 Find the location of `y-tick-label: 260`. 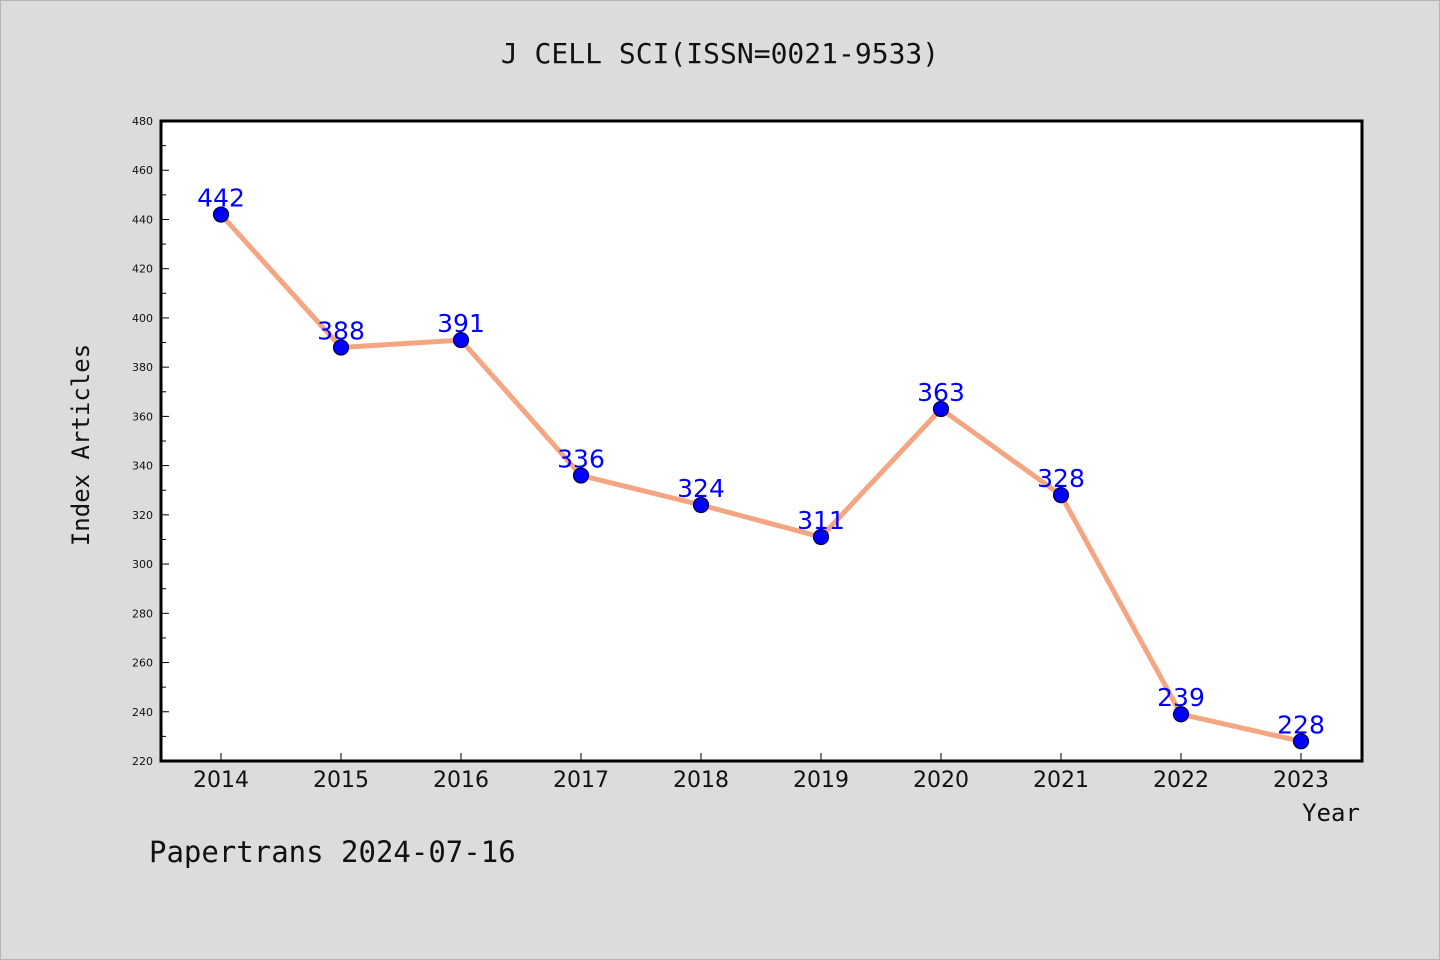

y-tick-label: 260 is located at coordinates (142, 663).